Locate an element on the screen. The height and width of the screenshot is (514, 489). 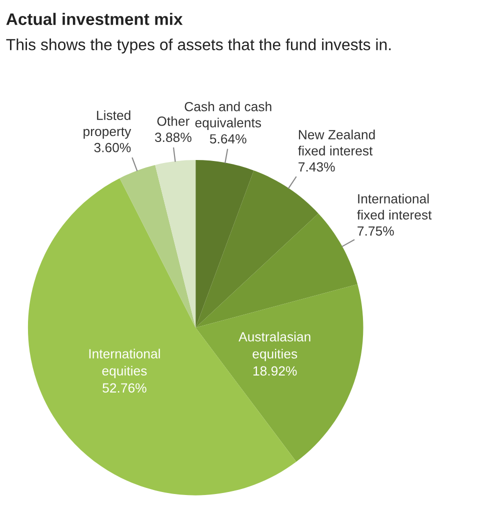
chart-title: Actual investment mix is located at coordinates (94, 19).